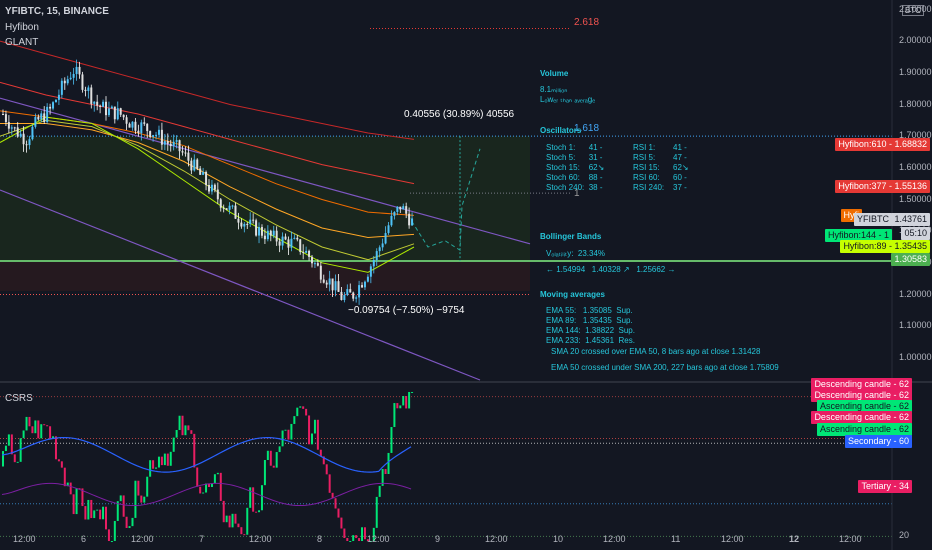 The width and height of the screenshot is (932, 550). I want to click on level-price-label: 1.30583, so click(910, 259).